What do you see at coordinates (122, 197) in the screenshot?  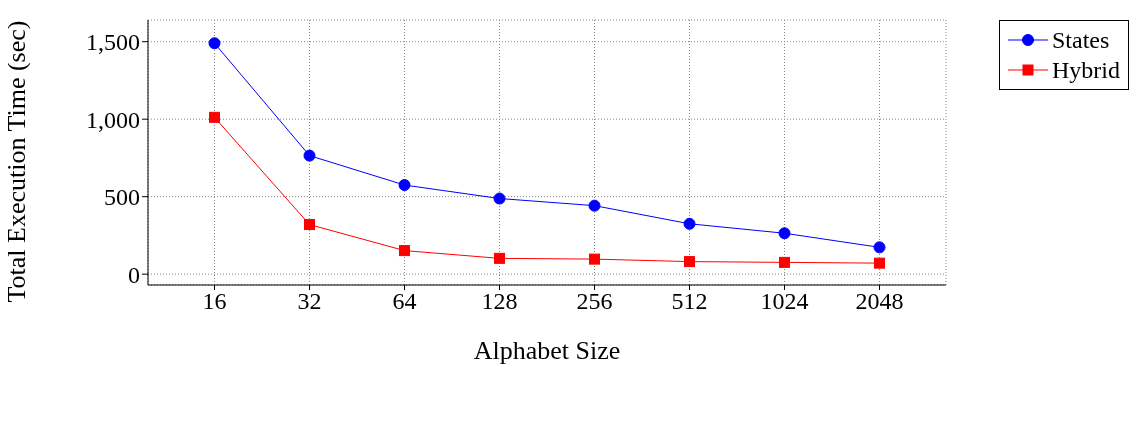 I see `y-tick-label: 500` at bounding box center [122, 197].